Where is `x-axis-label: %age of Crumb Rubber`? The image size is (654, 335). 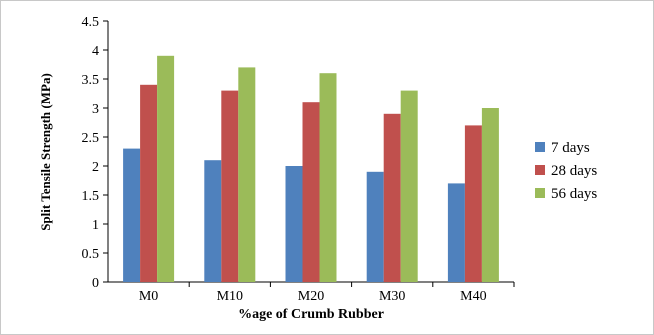
x-axis-label: %age of Crumb Rubber is located at coordinates (311, 314).